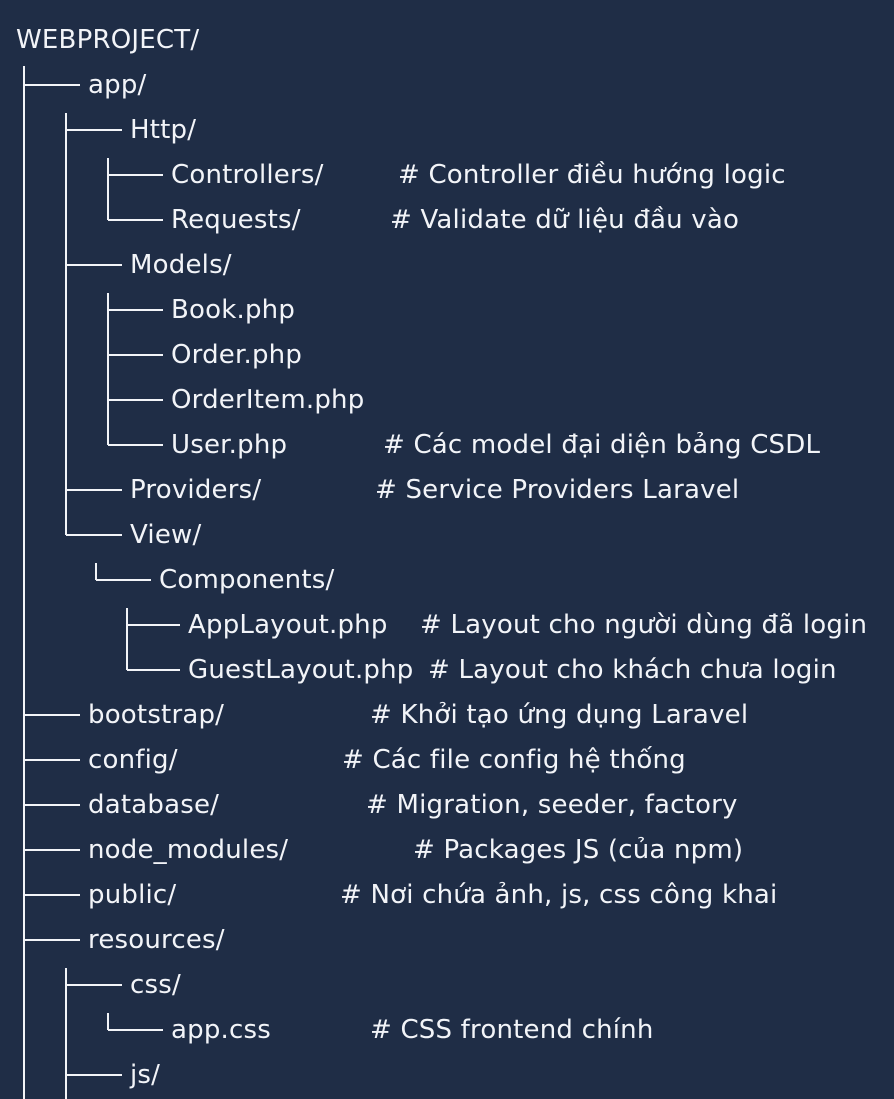 This screenshot has width=894, height=1099. I want to click on tree-item-label: View/, so click(166, 535).